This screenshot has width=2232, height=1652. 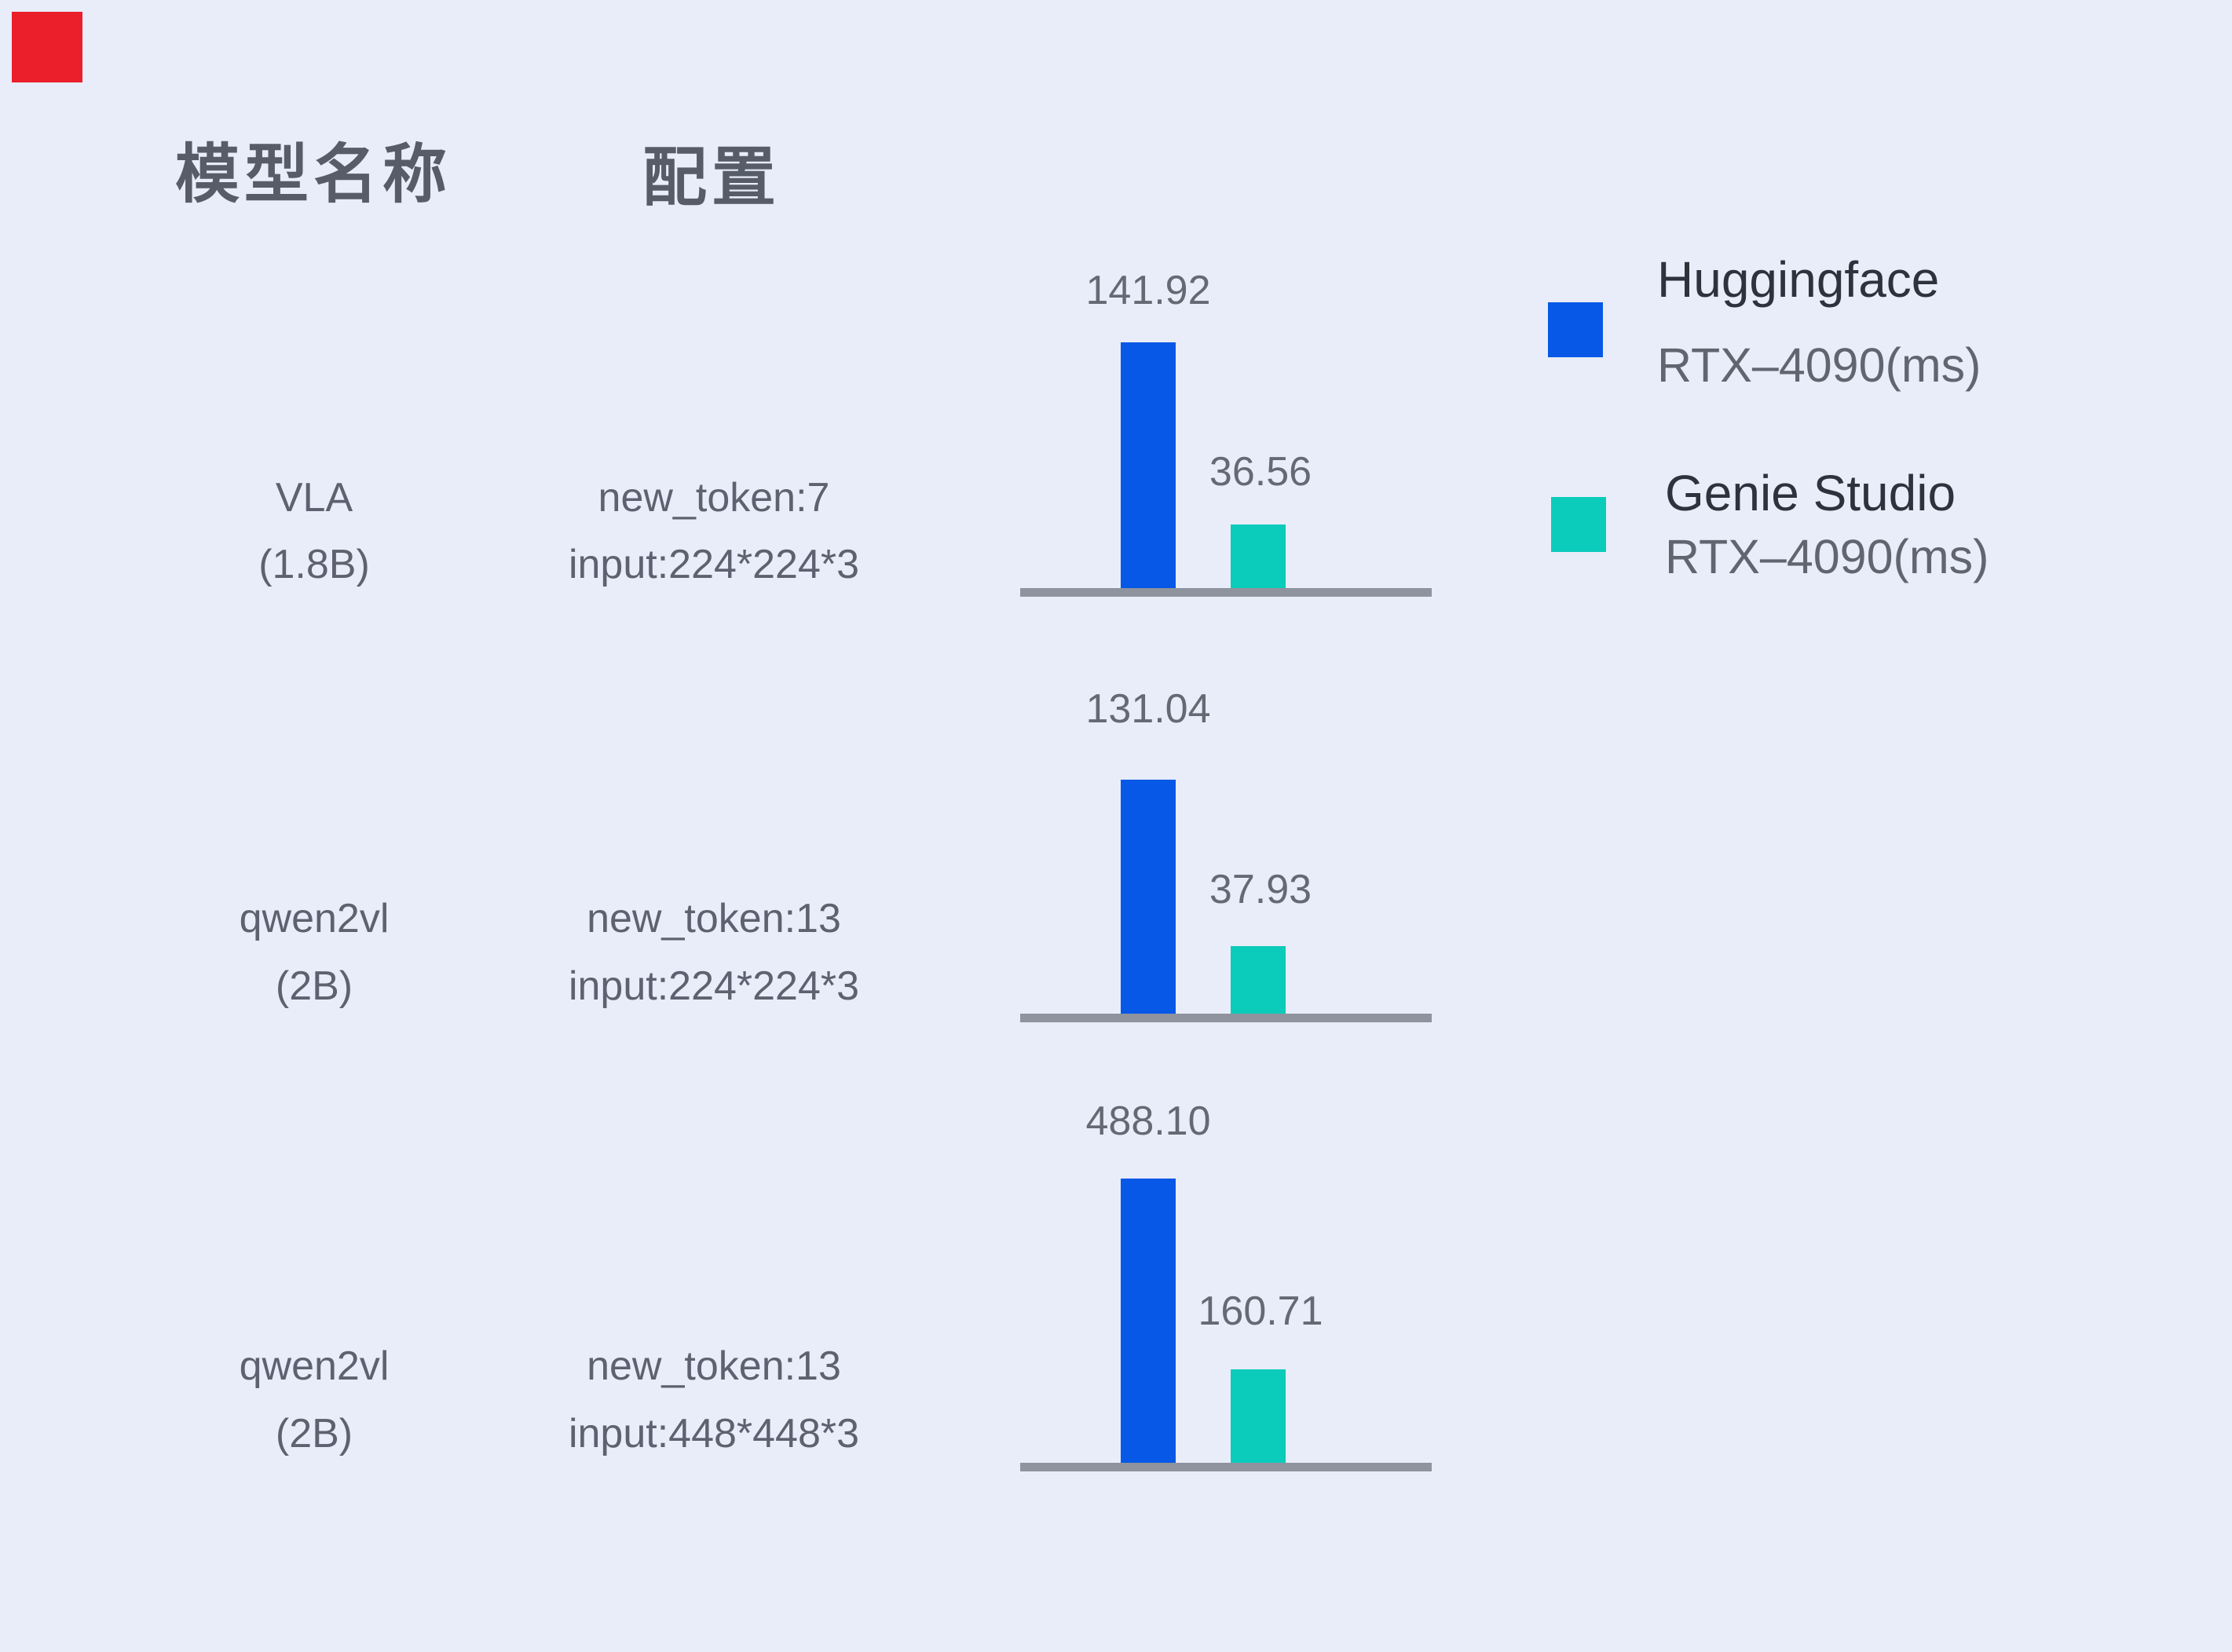 What do you see at coordinates (1819, 365) in the screenshot?
I see `legend-device-huggingface: RTX–4090(ms)` at bounding box center [1819, 365].